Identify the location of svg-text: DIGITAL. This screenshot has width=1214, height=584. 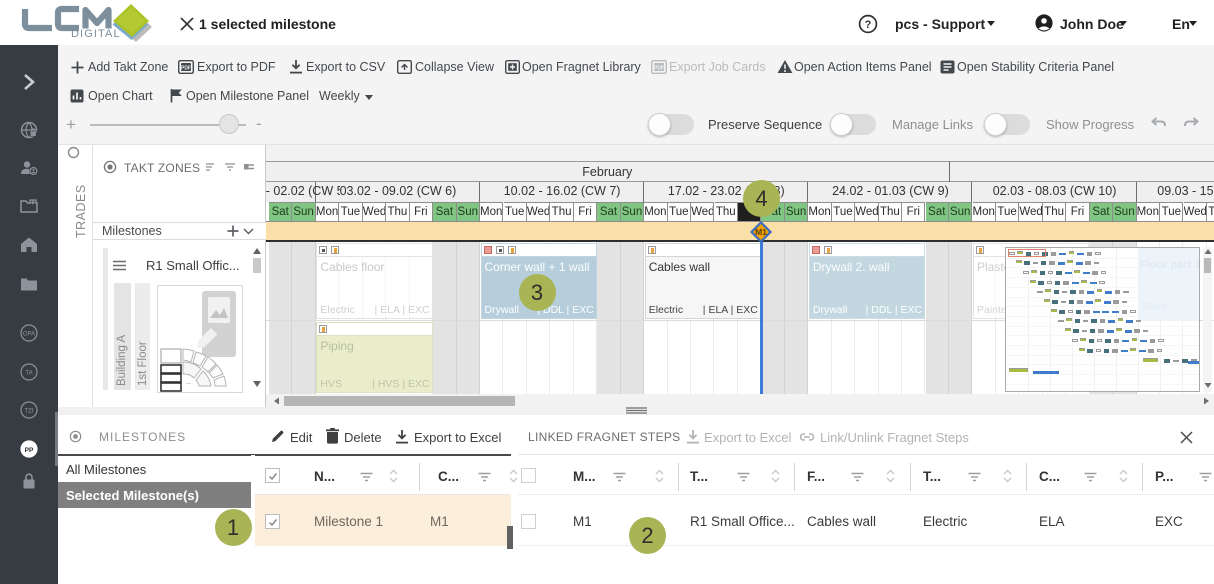
(96, 34).